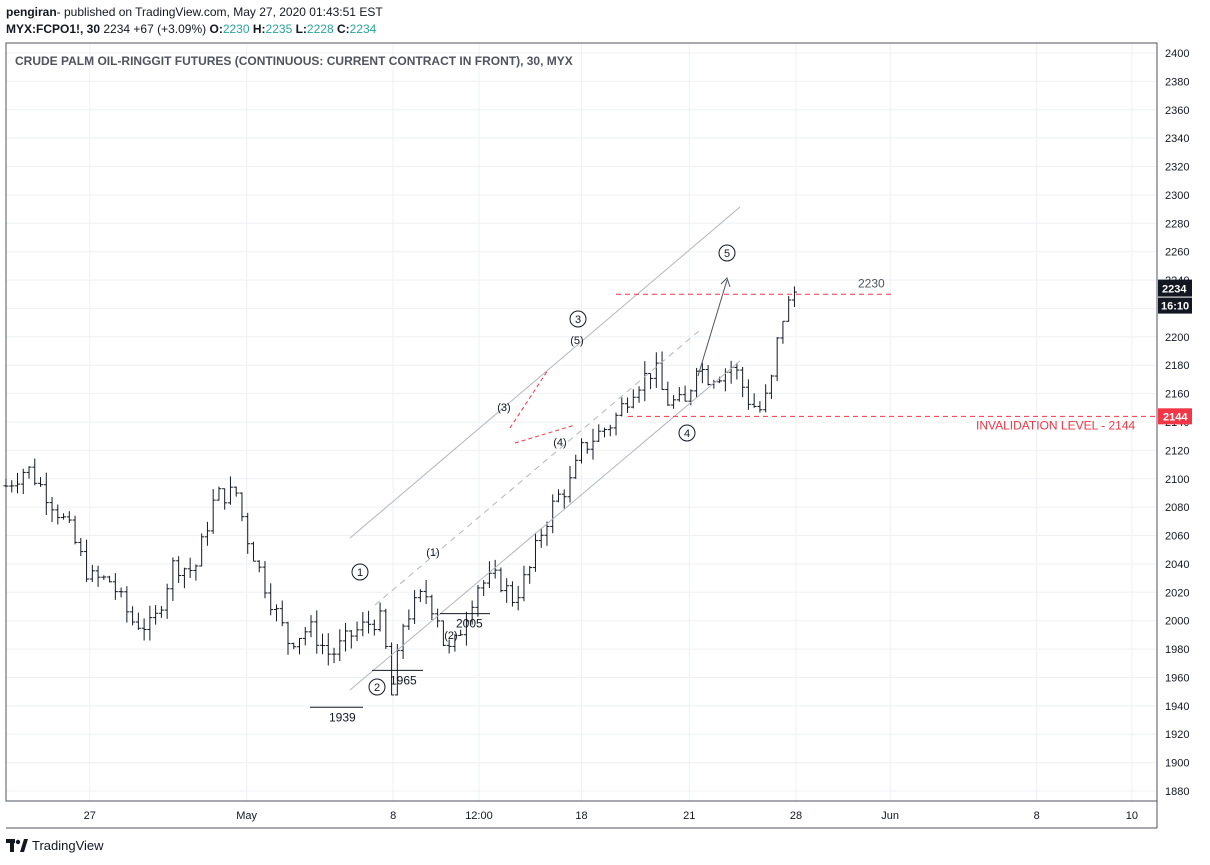  What do you see at coordinates (1177, 395) in the screenshot?
I see `y-tick-label: 2160` at bounding box center [1177, 395].